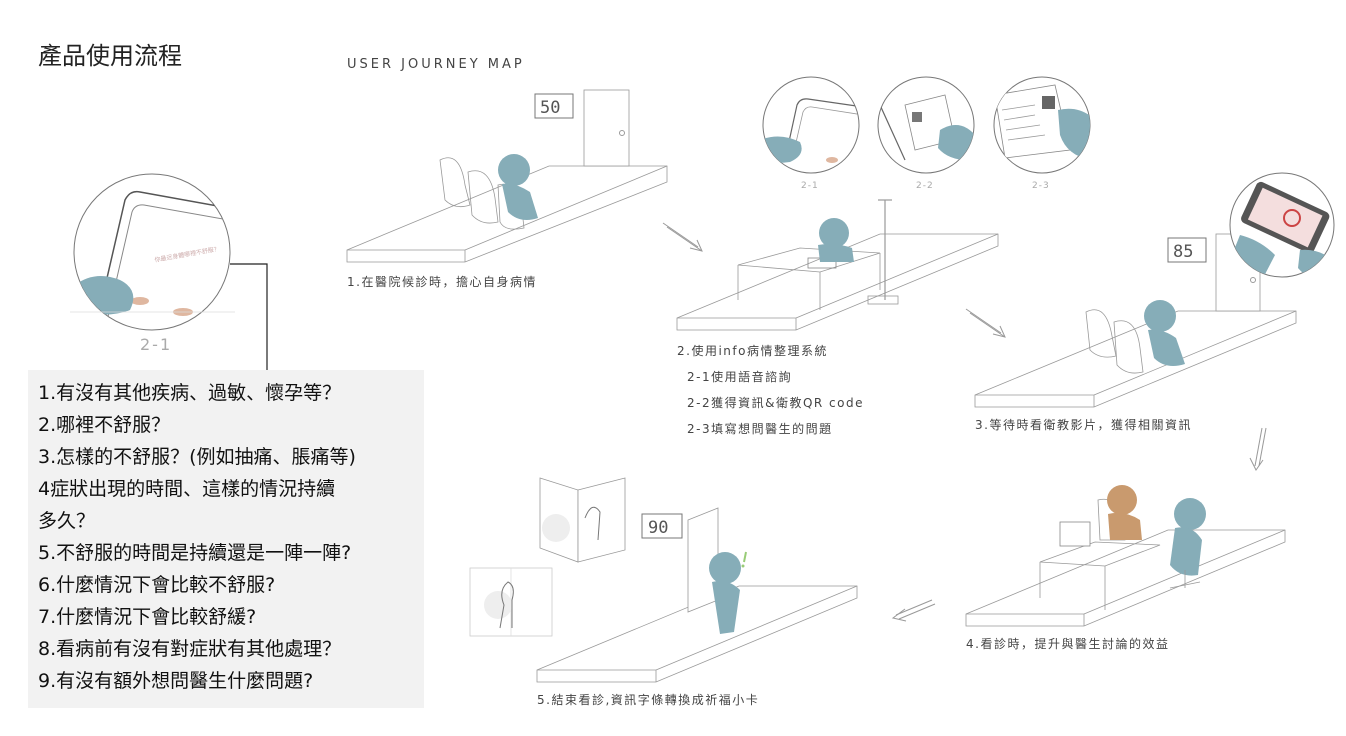 This screenshot has width=1346, height=736. What do you see at coordinates (740, 377) in the screenshot?
I see `step-2-sub-1: 2-1使用語音諮詢` at bounding box center [740, 377].